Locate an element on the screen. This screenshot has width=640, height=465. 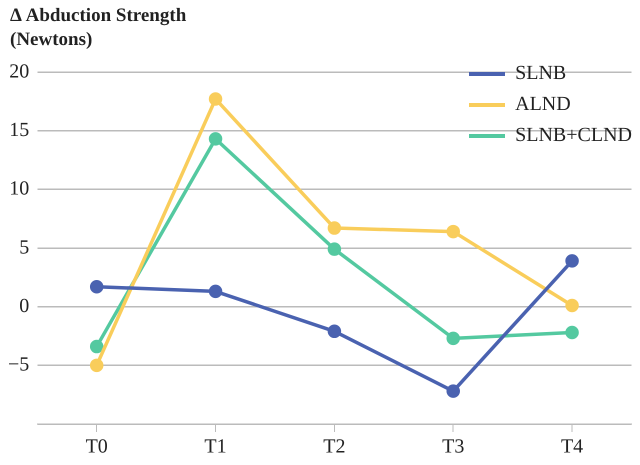
legend-label: SLNB is located at coordinates (540, 73).